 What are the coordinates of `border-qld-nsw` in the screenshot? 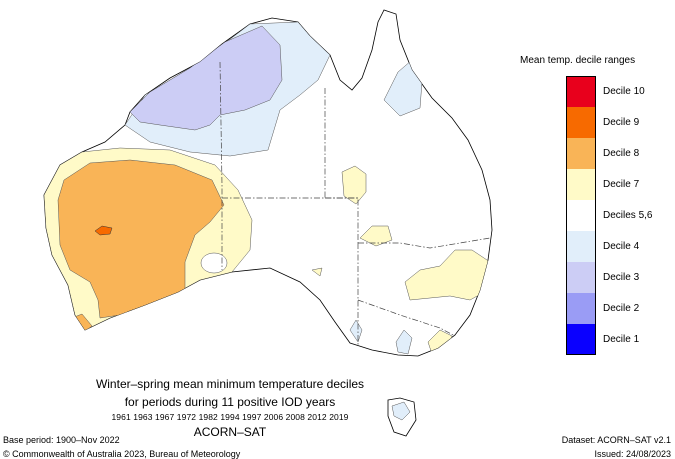 It's located at (424, 243).